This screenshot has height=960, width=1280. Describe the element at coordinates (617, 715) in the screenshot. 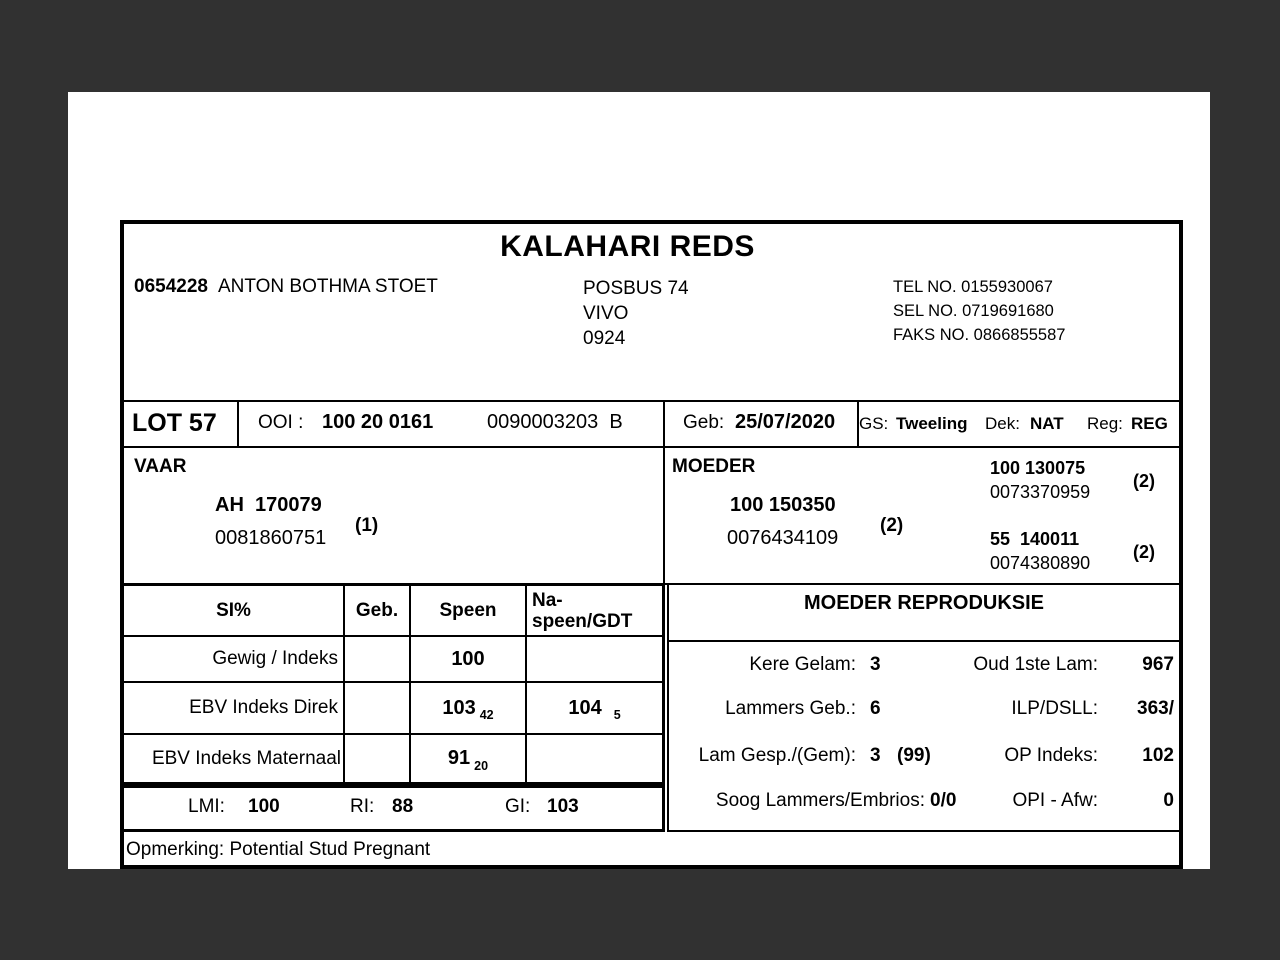

I see `accuracy-subscript: 5` at that location.